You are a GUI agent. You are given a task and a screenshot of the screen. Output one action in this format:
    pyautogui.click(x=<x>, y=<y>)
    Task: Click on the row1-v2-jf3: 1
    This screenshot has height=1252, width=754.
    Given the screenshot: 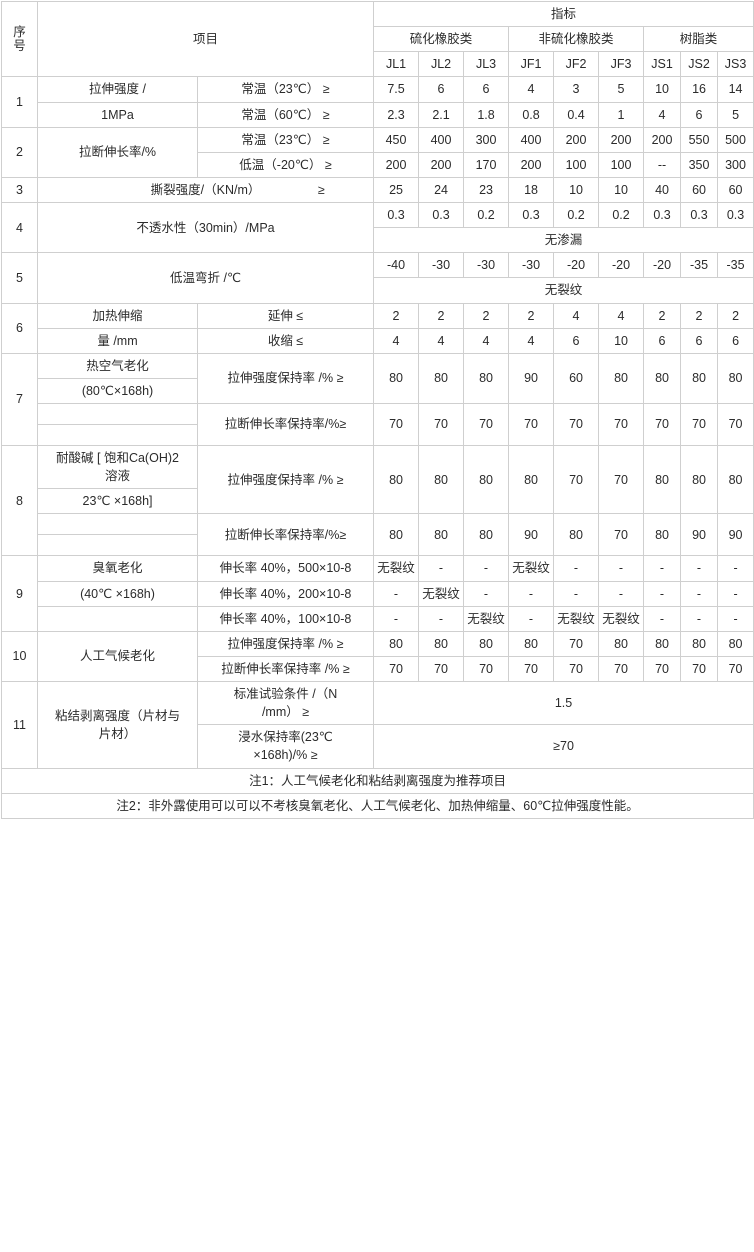 What is the action you would take?
    pyautogui.click(x=621, y=114)
    